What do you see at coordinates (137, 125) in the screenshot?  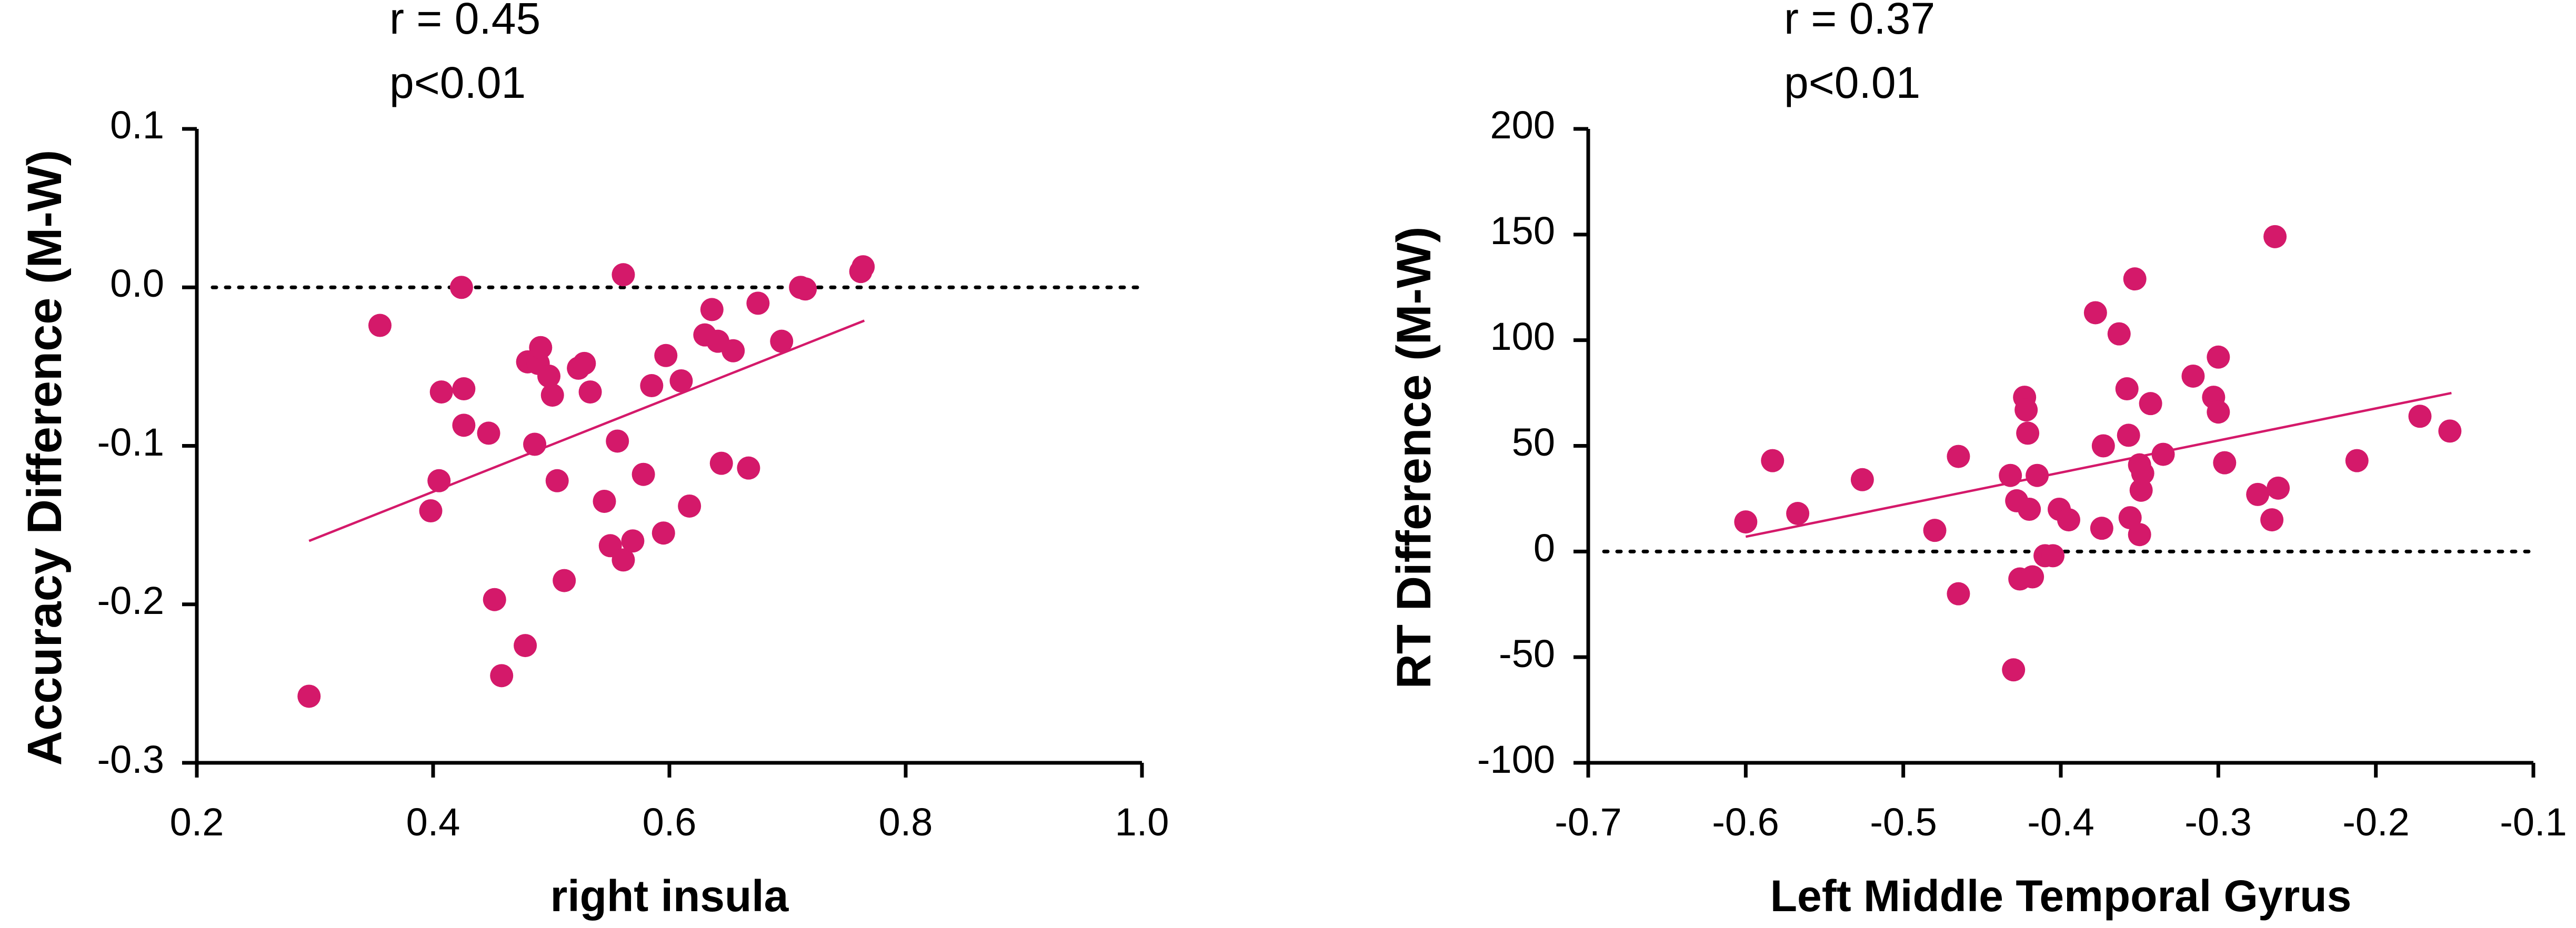 I see `y-tick-label: 0.1` at bounding box center [137, 125].